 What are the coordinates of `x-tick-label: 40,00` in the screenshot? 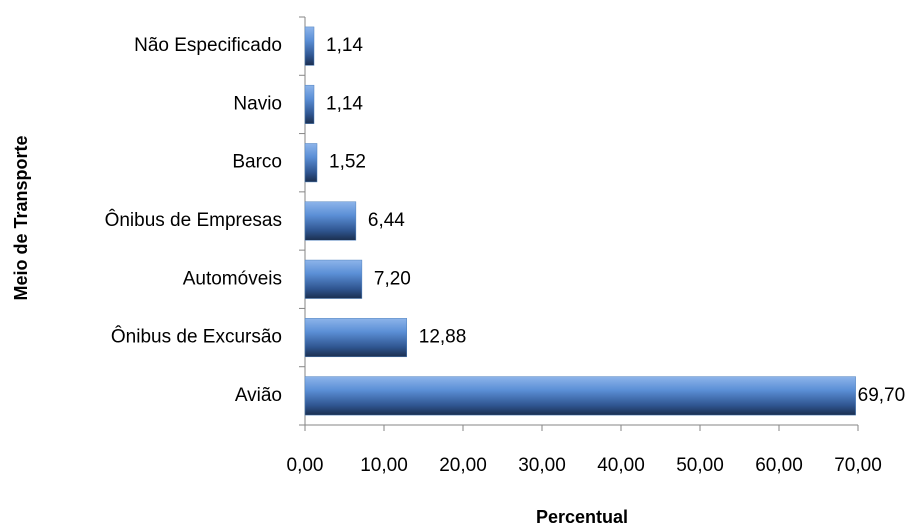 It's located at (621, 465).